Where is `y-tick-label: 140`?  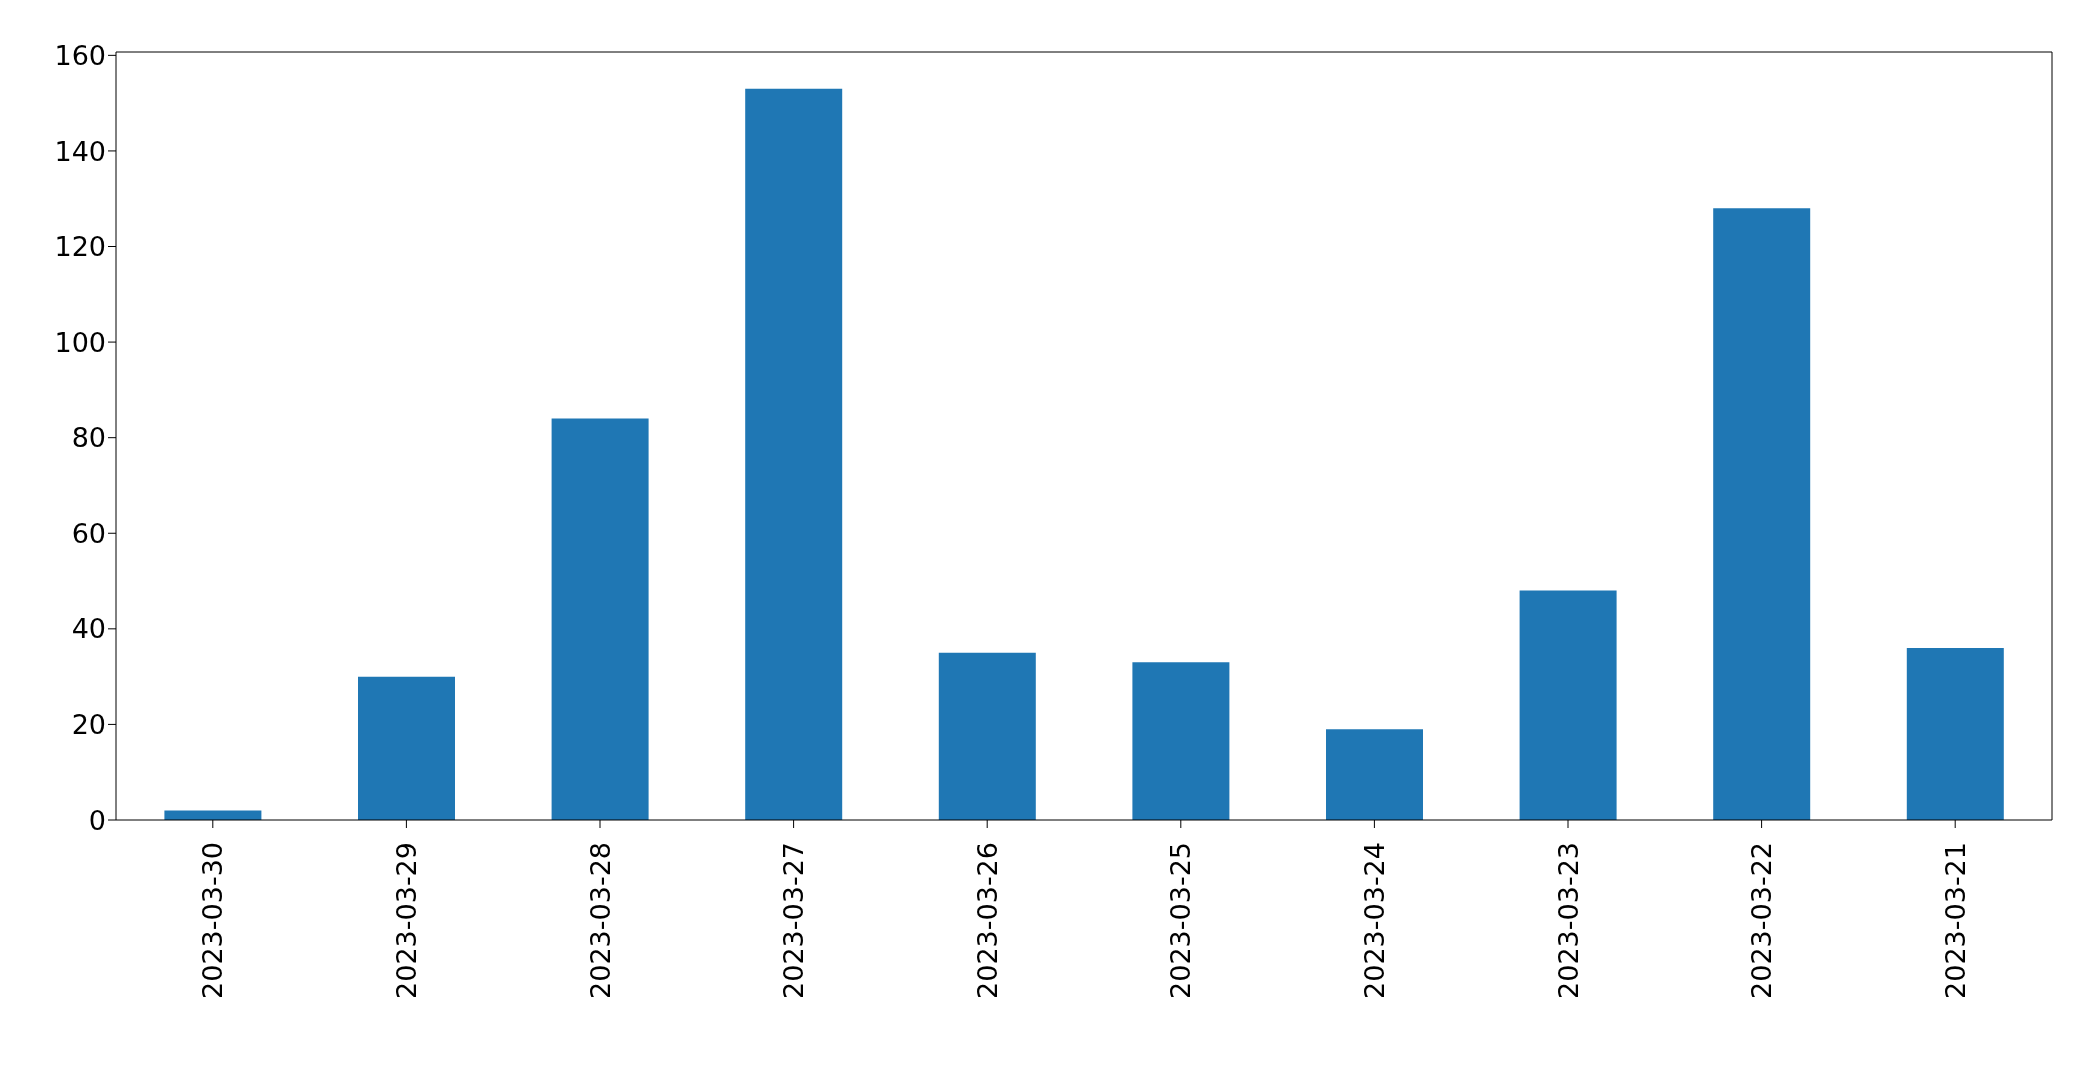
y-tick-label: 140 is located at coordinates (80, 151).